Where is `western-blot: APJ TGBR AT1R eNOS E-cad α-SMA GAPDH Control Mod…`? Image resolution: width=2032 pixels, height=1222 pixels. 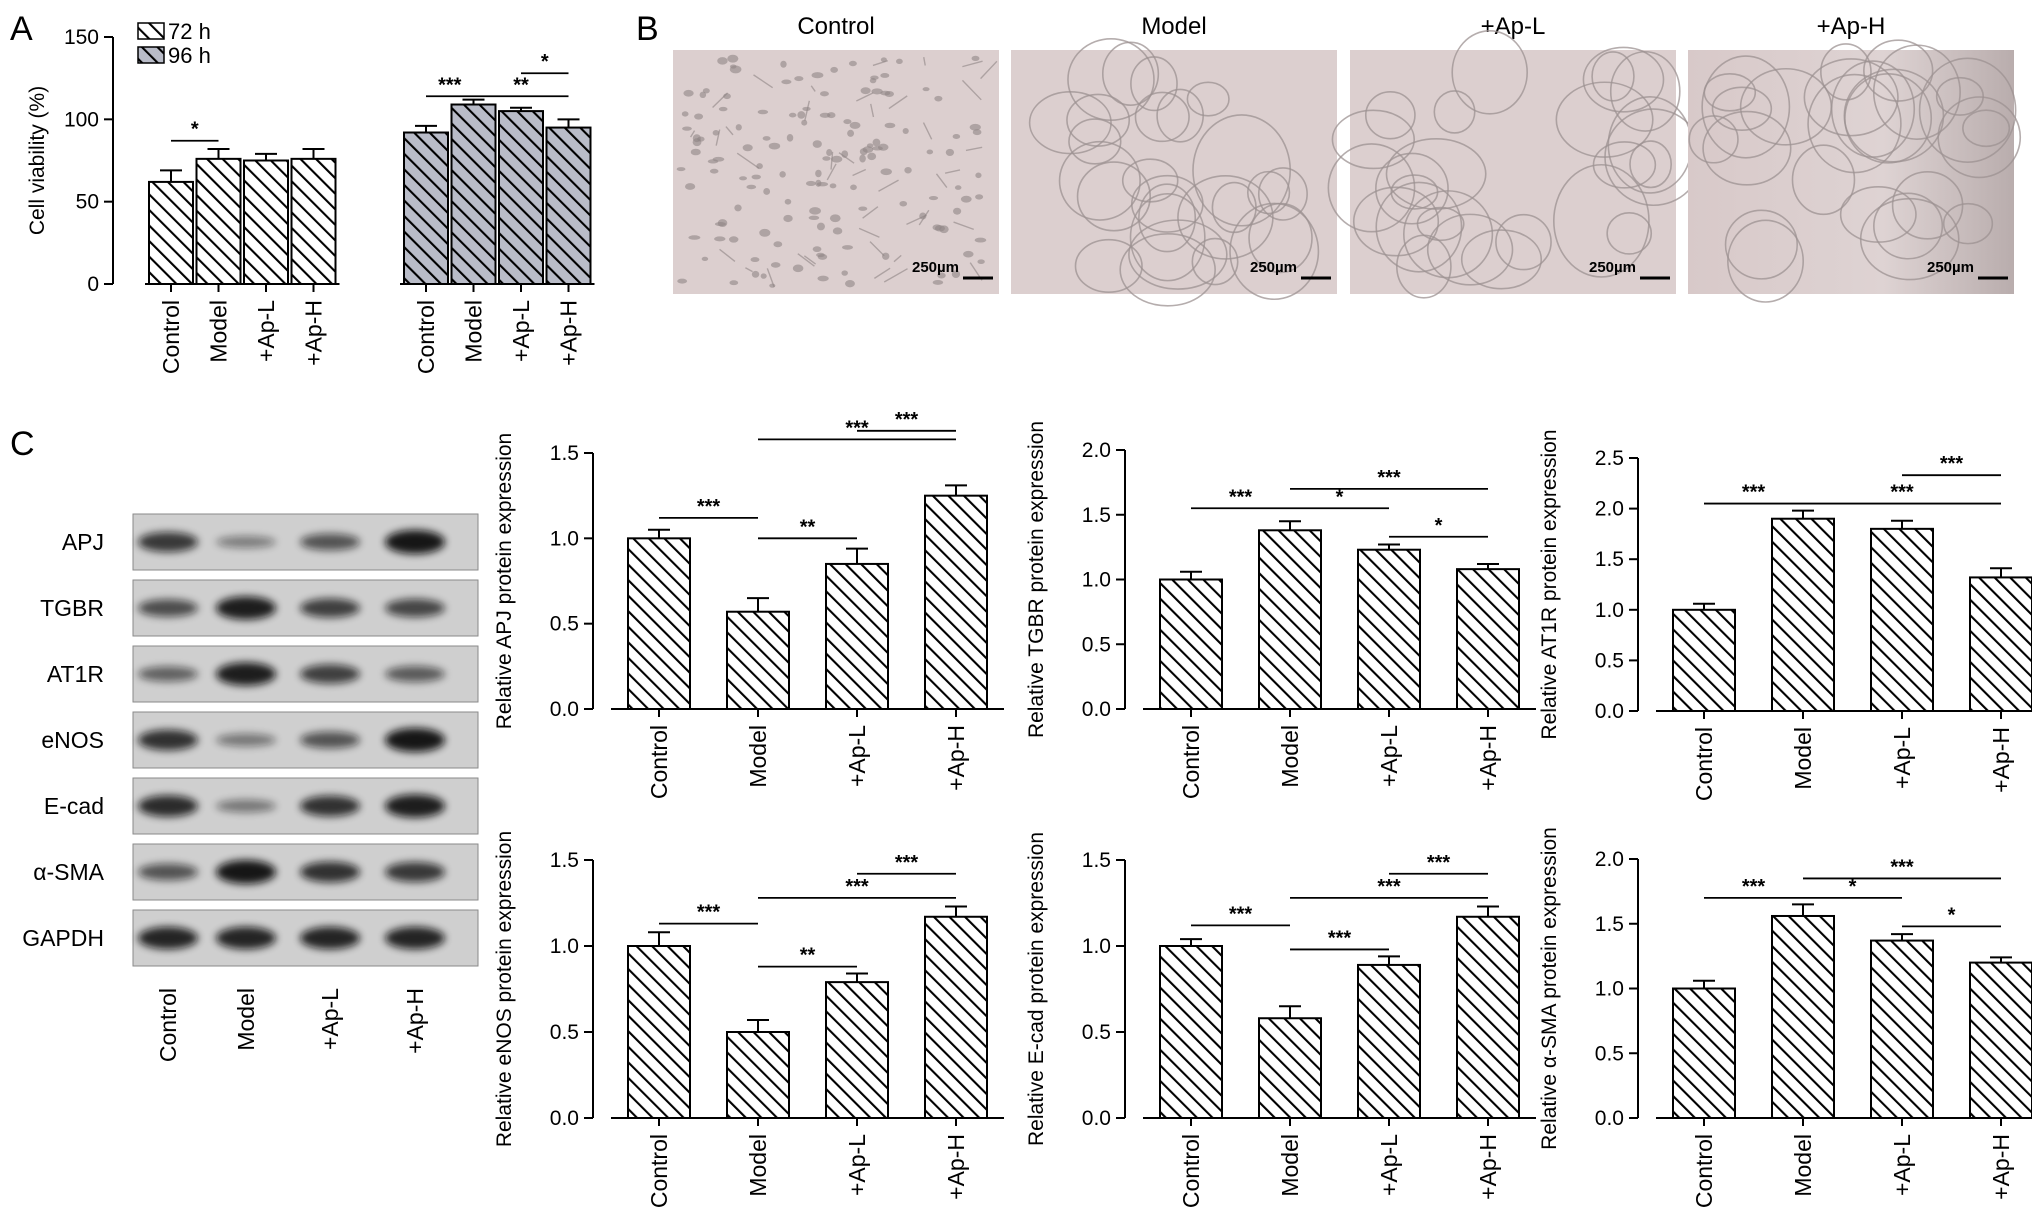
western-blot: APJ TGBR AT1R eNOS E-cad α-SMA GAPDH Control Mod… is located at coordinates (250, 787).